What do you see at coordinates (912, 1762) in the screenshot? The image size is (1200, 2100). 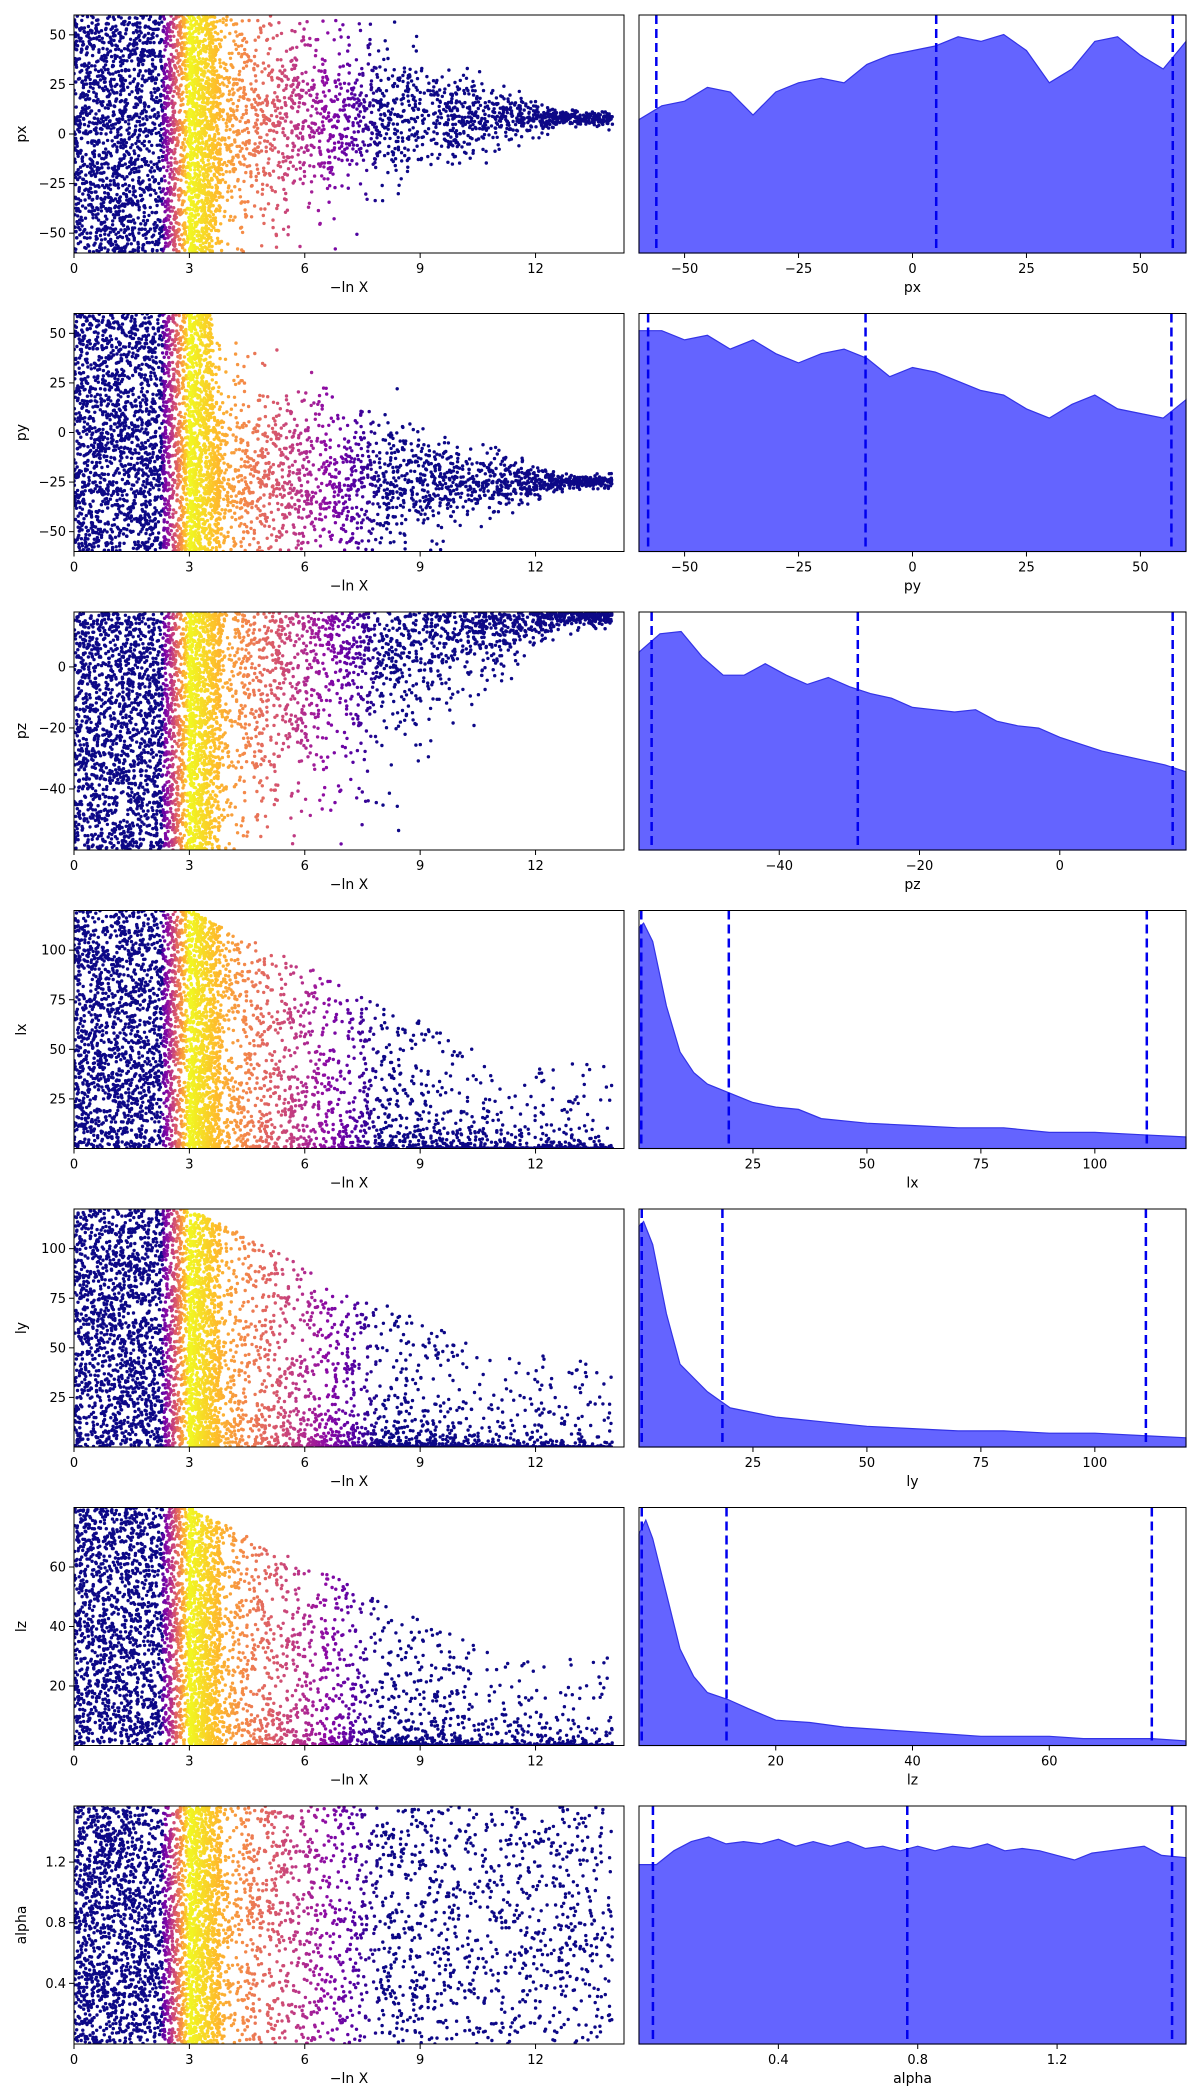 I see `x-tick-label: 40` at bounding box center [912, 1762].